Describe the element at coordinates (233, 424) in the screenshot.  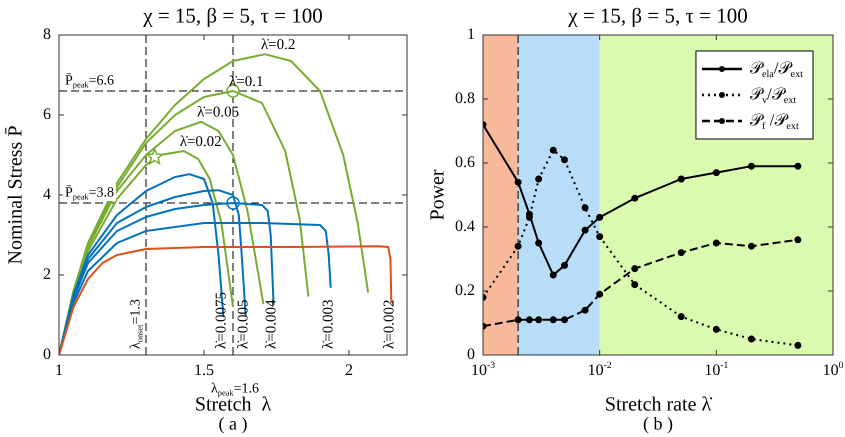
I see `text: ( a )` at that location.